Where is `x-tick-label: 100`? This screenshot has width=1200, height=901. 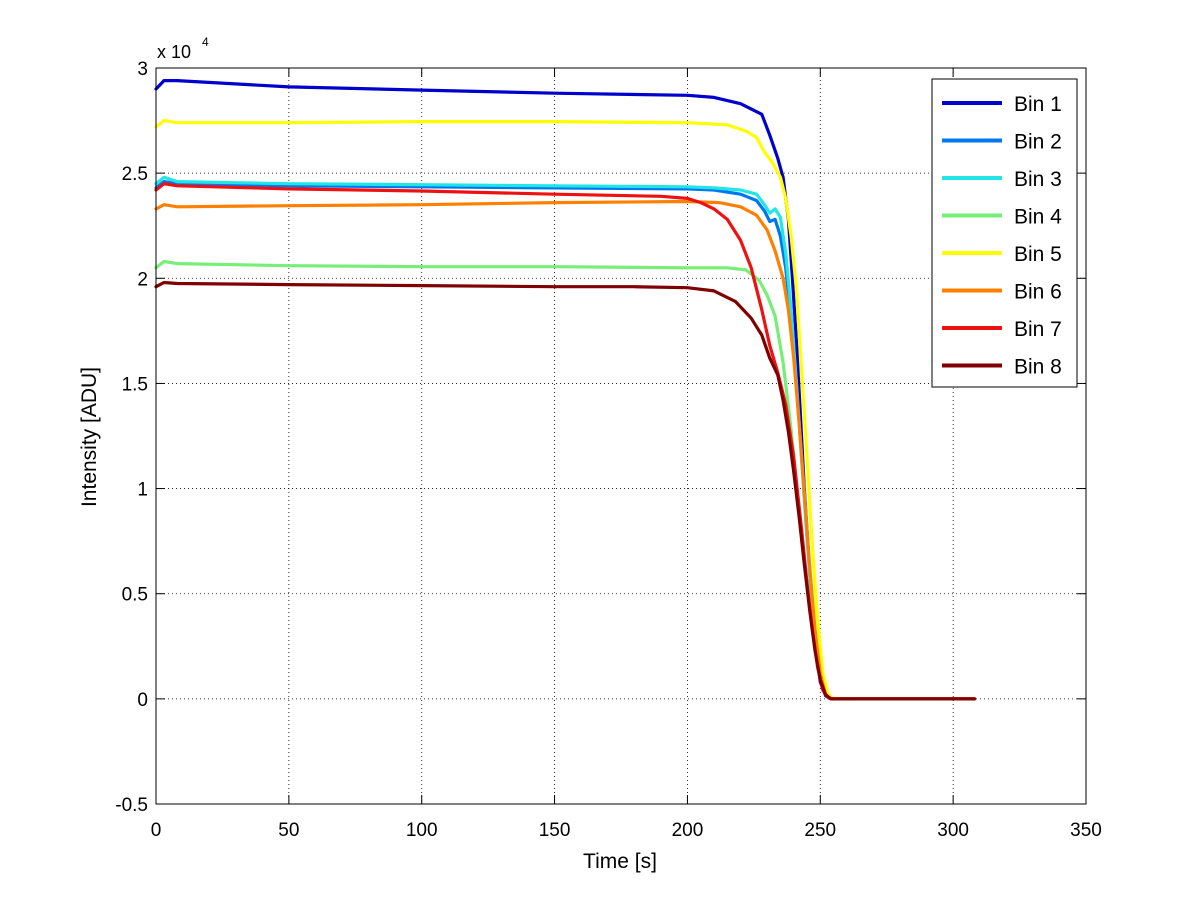
x-tick-label: 100 is located at coordinates (422, 830).